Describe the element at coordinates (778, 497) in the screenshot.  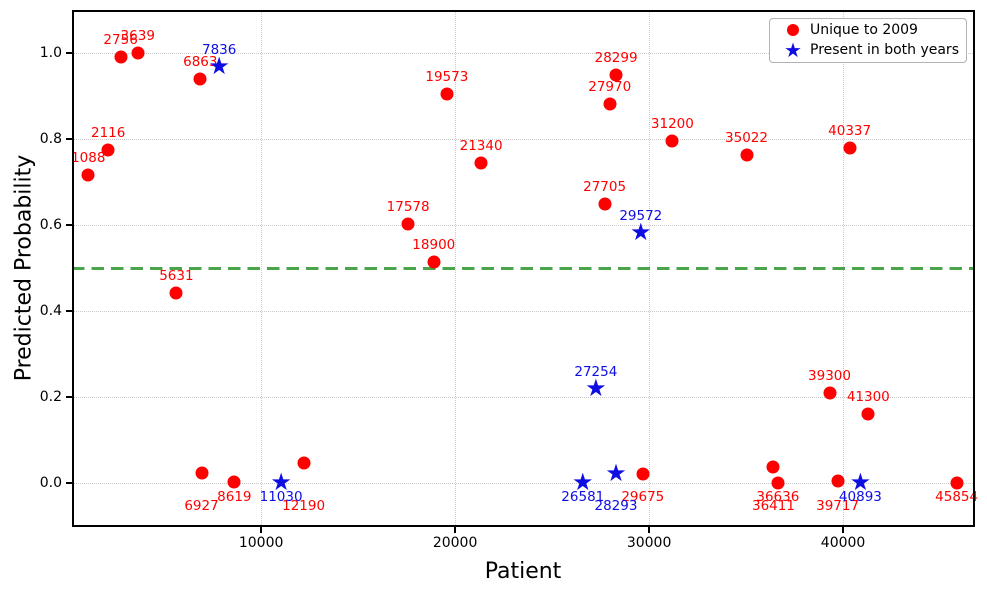
I see `point-label: 36636` at that location.